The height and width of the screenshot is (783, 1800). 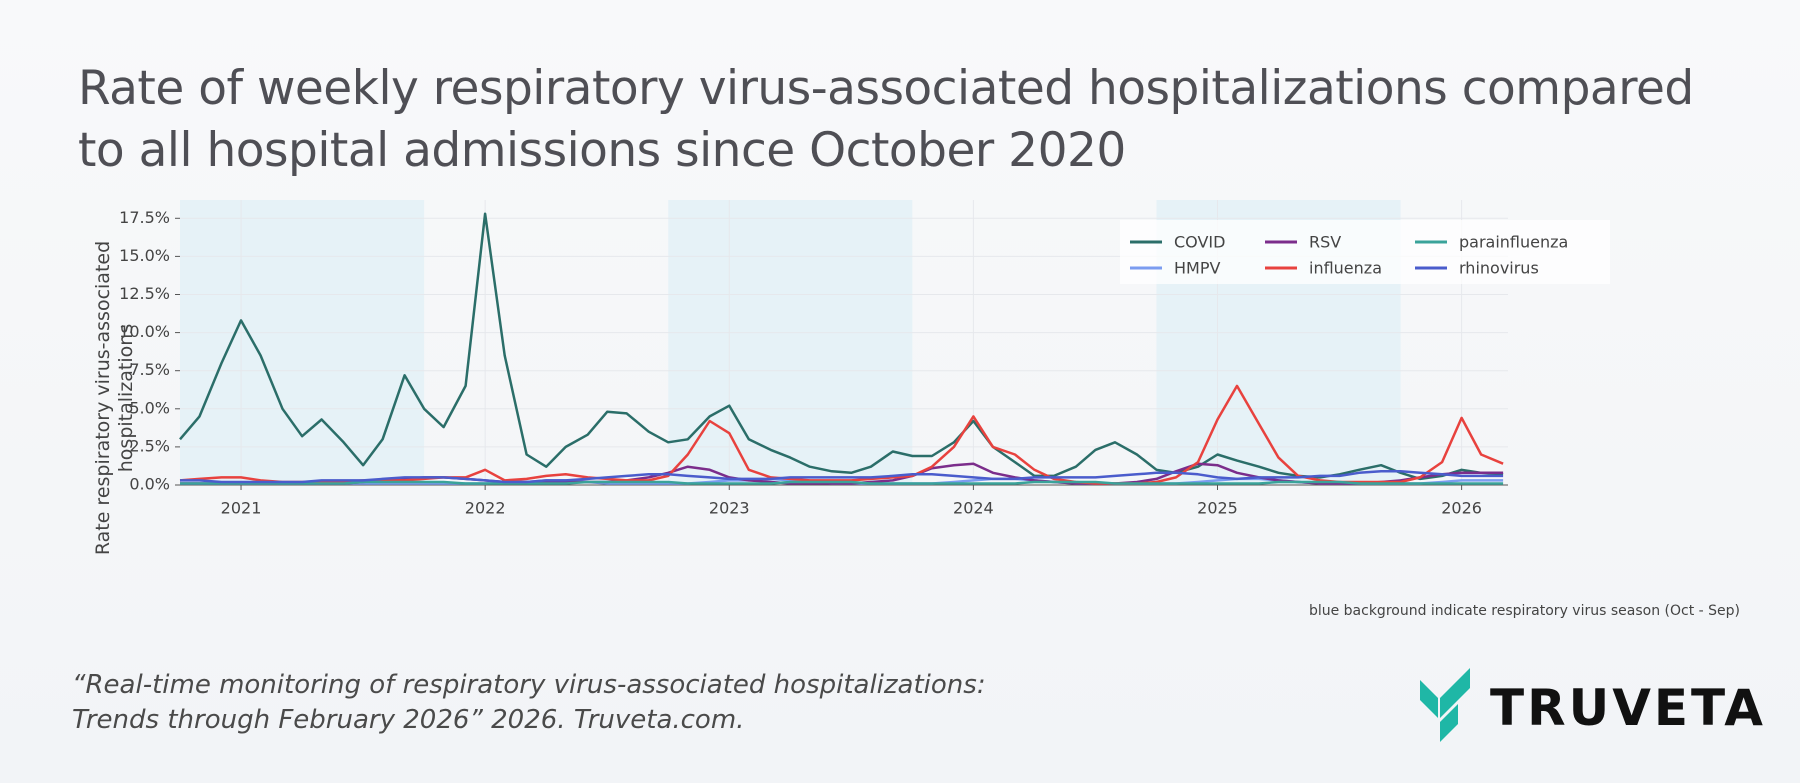 What do you see at coordinates (1628, 708) in the screenshot?
I see `logo-text: TRUVETA` at bounding box center [1628, 708].